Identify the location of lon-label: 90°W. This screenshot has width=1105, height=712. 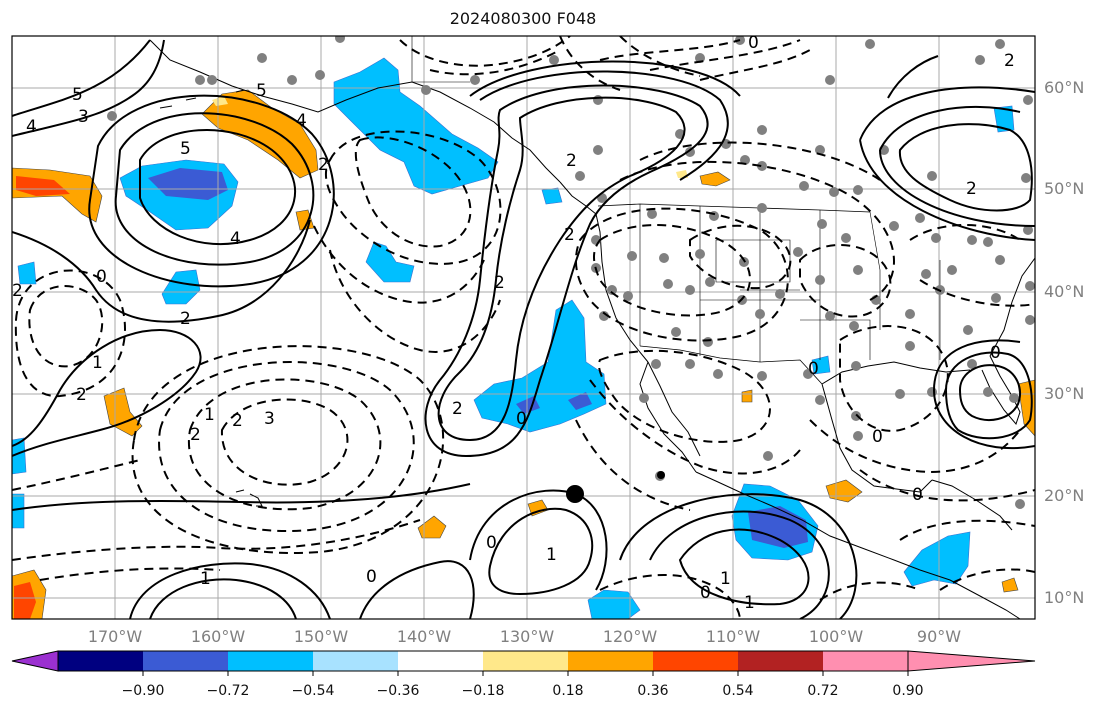
(939, 636).